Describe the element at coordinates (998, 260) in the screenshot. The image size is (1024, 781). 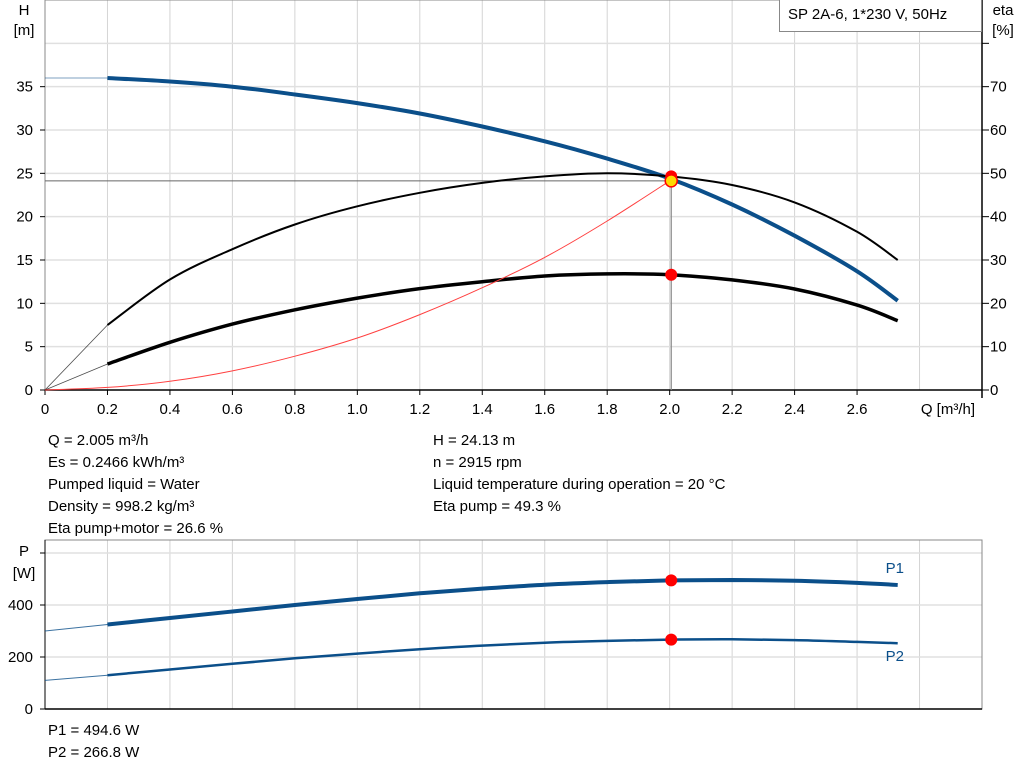
I see `y-tick-label-right: 30` at that location.